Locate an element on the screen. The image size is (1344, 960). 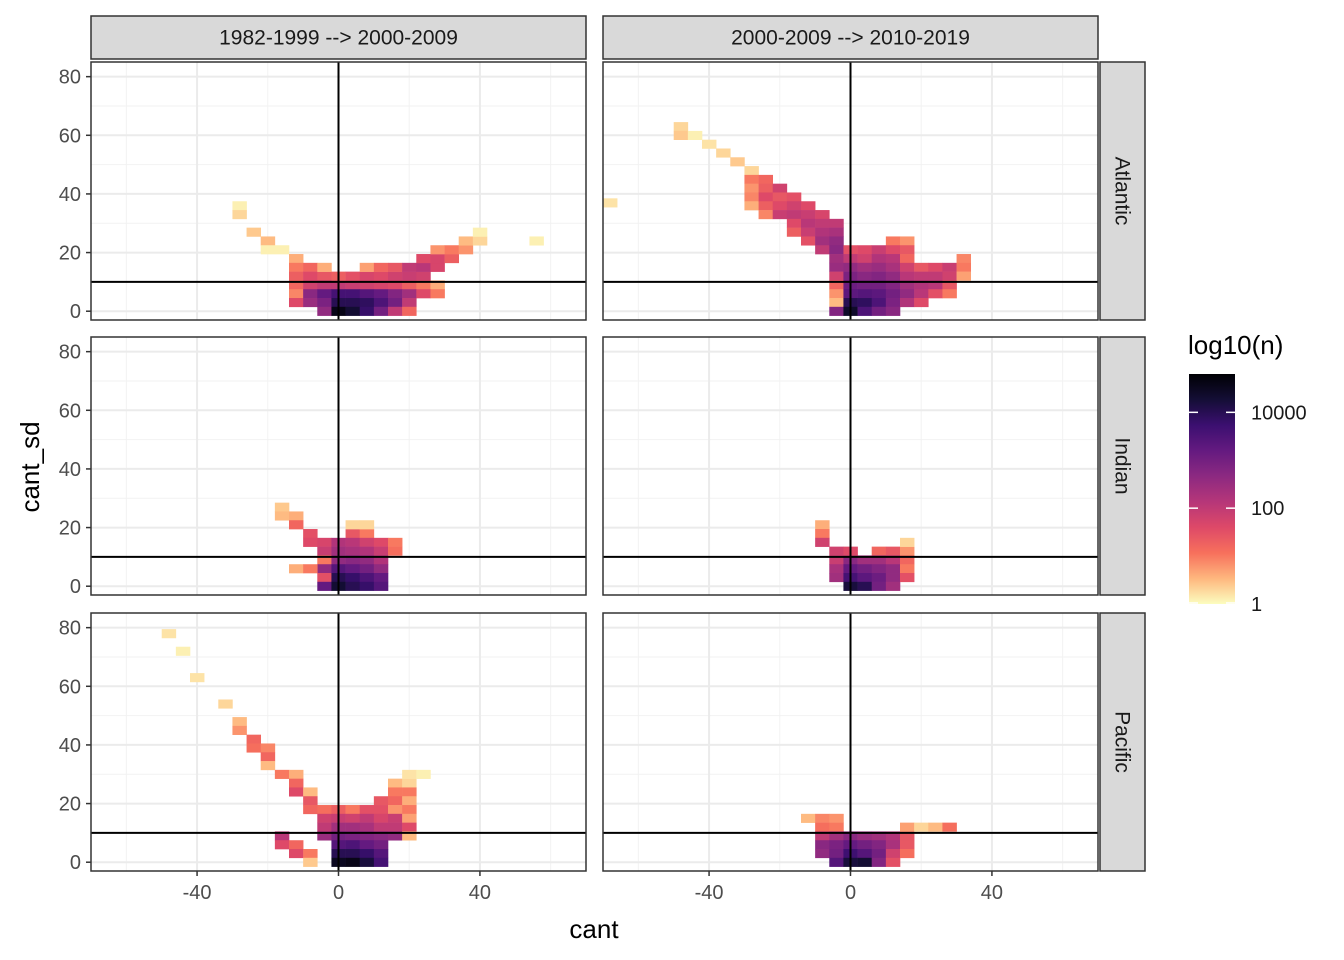
legend: log10(n) 10000 100 1 is located at coordinates (1247, 473).